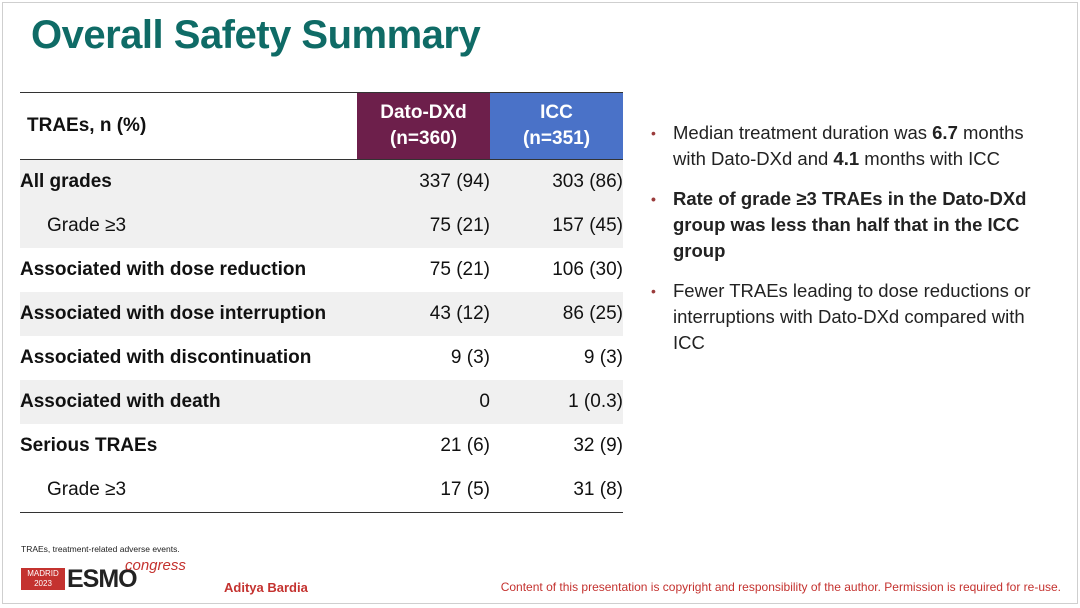  What do you see at coordinates (43, 573) in the screenshot?
I see `logo-city: MADRID` at bounding box center [43, 573].